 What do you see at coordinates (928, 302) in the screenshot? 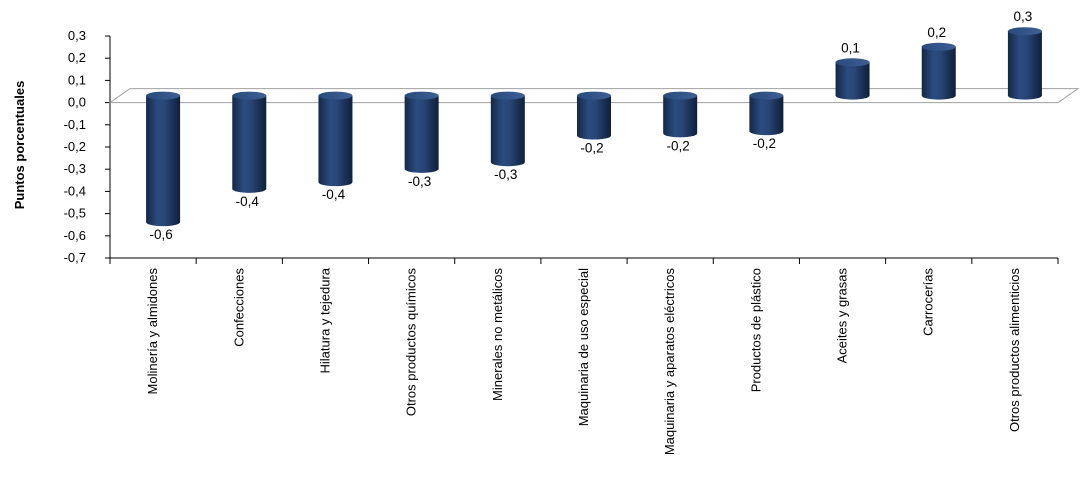
I see `category-label: Carrocerías` at bounding box center [928, 302].